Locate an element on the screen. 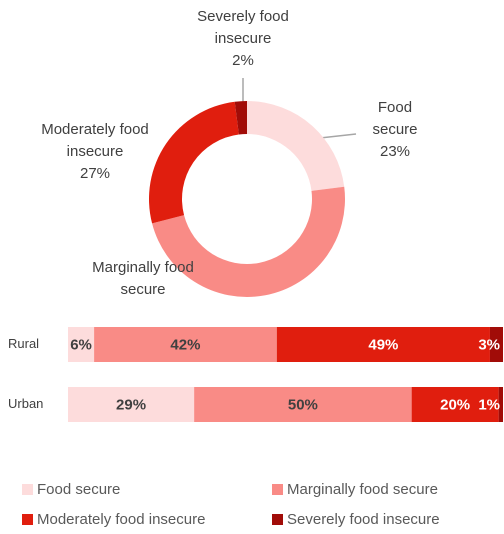  value-label: 50% is located at coordinates (303, 404).